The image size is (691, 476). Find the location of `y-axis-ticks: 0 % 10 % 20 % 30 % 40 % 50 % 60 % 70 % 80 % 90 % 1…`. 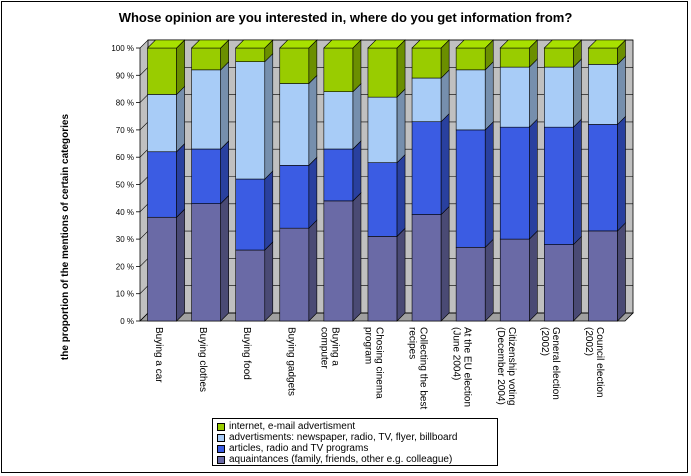

y-axis-ticks: 0 % 10 % 20 % 30 % 40 % 50 % 60 % 70 % 80 % 90 % 1… is located at coordinates (125, 185).